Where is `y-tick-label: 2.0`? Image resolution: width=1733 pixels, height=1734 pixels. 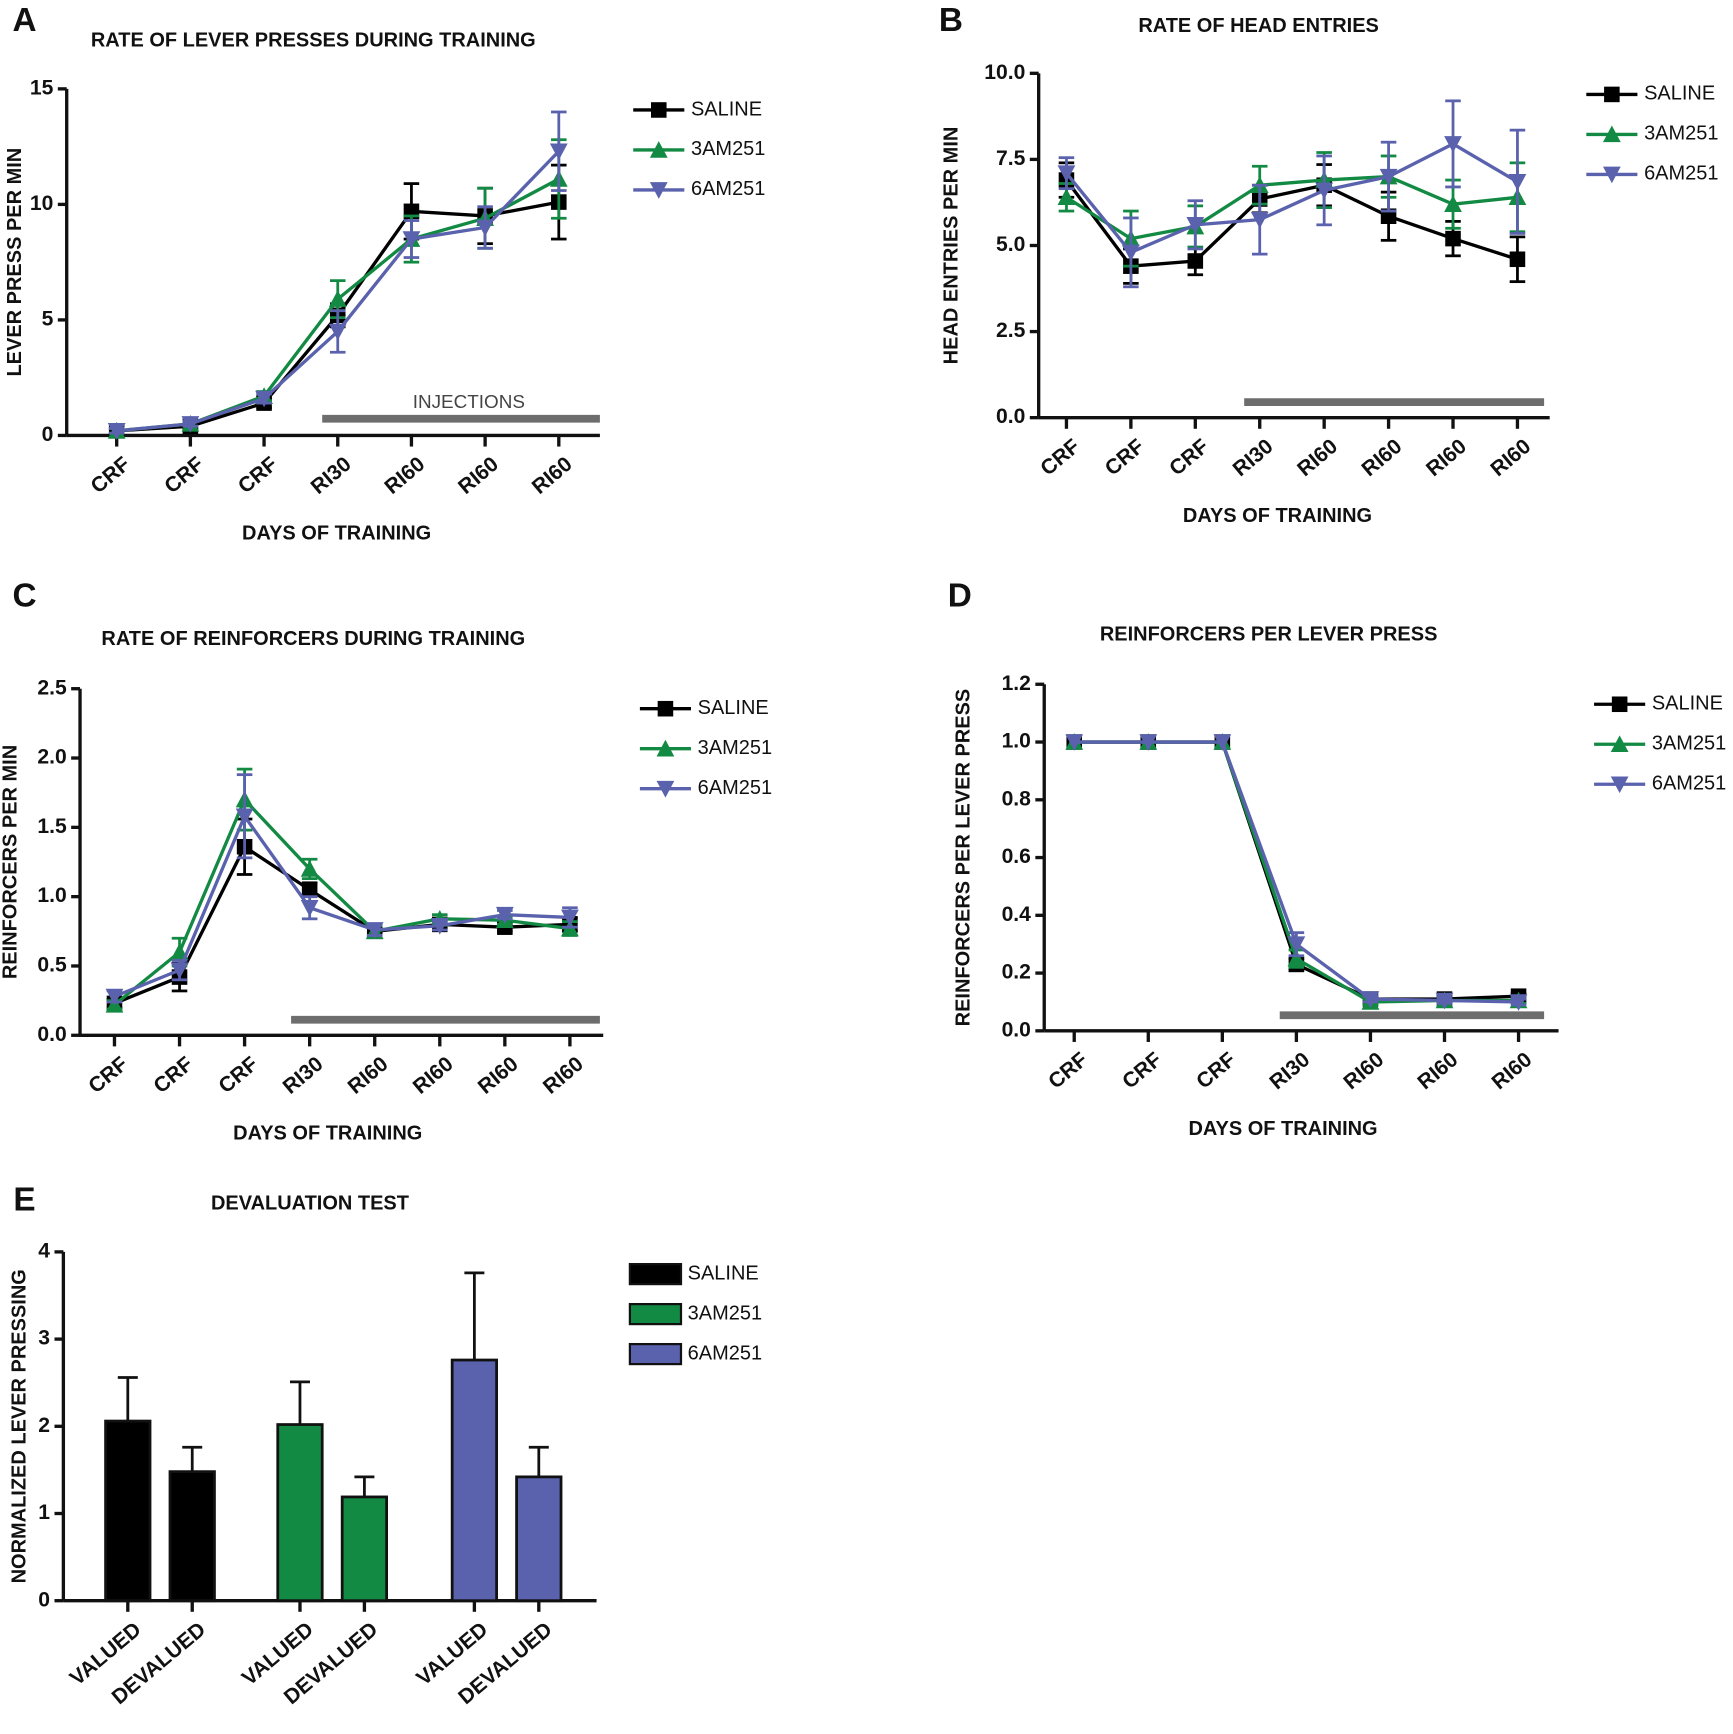
y-tick-label: 2.0 is located at coordinates (51, 757).